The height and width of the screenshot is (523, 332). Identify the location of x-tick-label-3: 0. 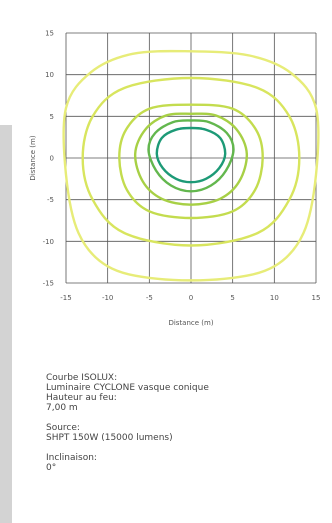
(191, 298).